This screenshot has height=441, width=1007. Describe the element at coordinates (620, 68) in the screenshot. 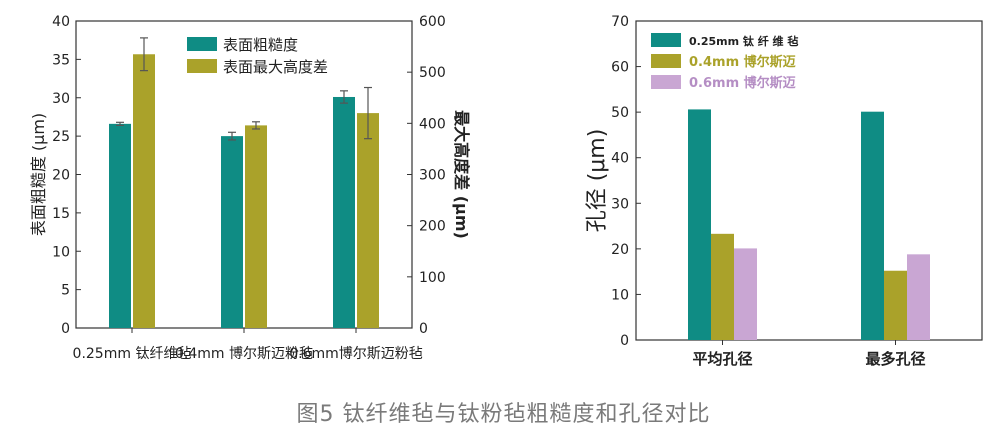

I see `y-tick-label: 60` at that location.